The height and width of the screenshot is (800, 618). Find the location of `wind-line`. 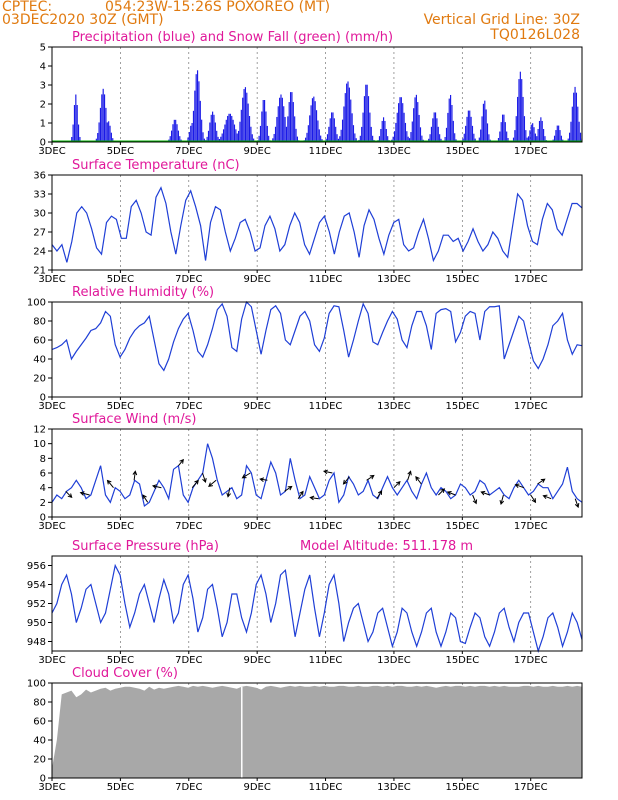

wind-line is located at coordinates (317, 475).